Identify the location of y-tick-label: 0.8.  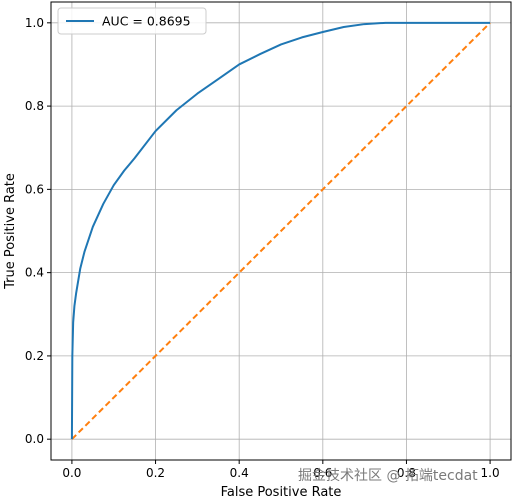
(34, 106).